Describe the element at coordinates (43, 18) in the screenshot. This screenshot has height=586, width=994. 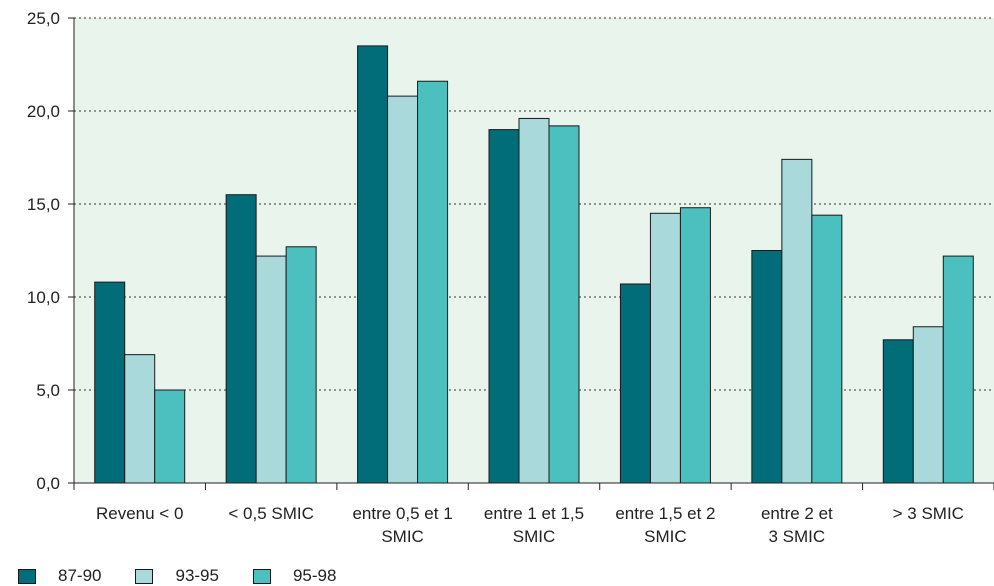
I see `y-tick-label: 25,0` at that location.